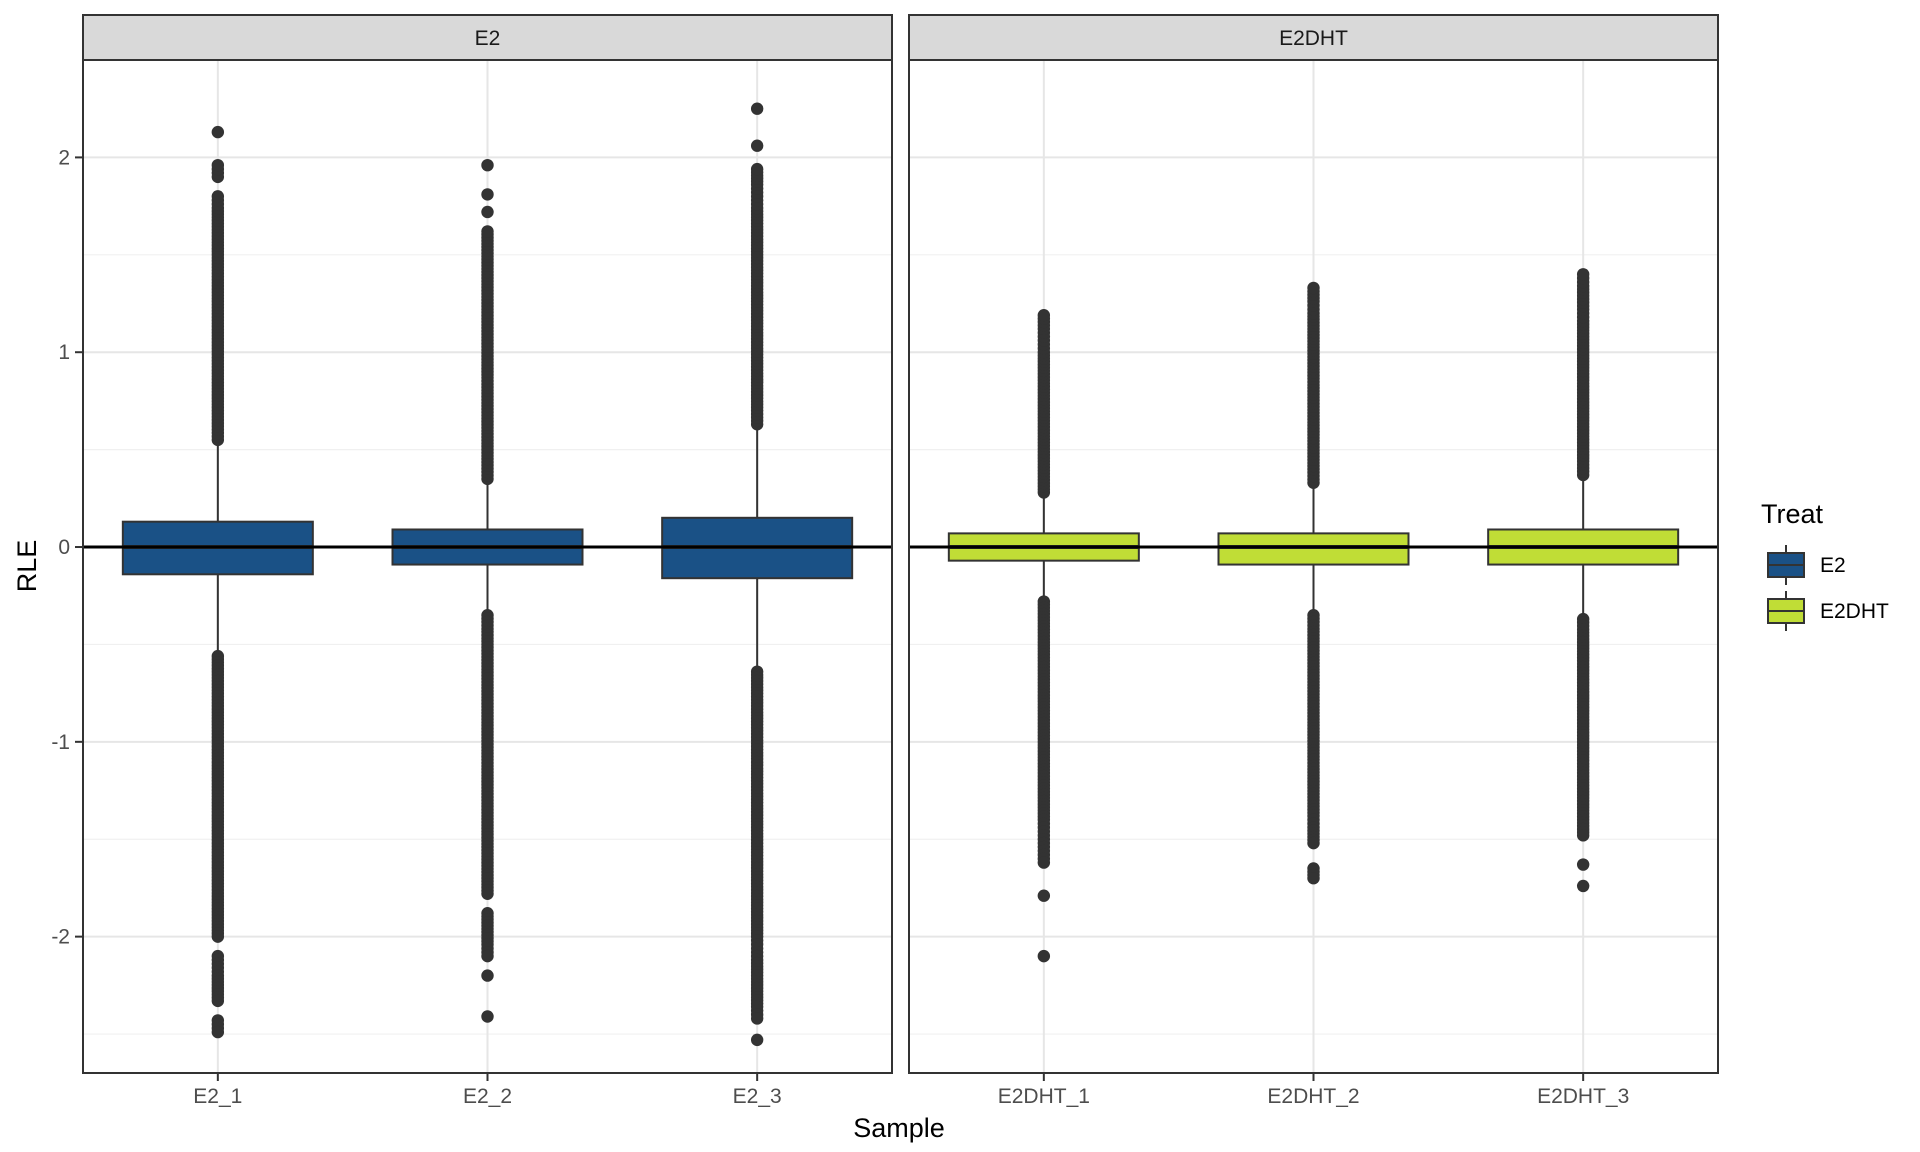  Describe the element at coordinates (60, 937) in the screenshot. I see `y-tick-label: -2` at that location.